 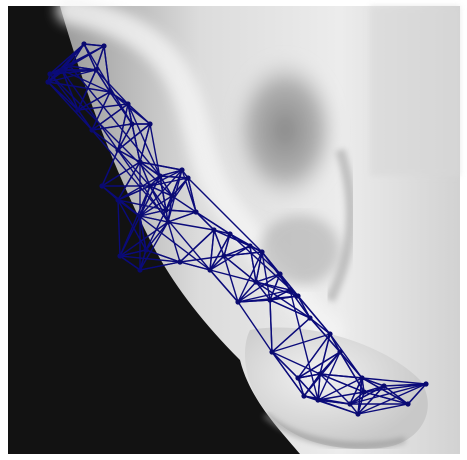 What do you see at coordinates (300, 250) in the screenshot?
I see `antihelix-shadow` at bounding box center [300, 250].